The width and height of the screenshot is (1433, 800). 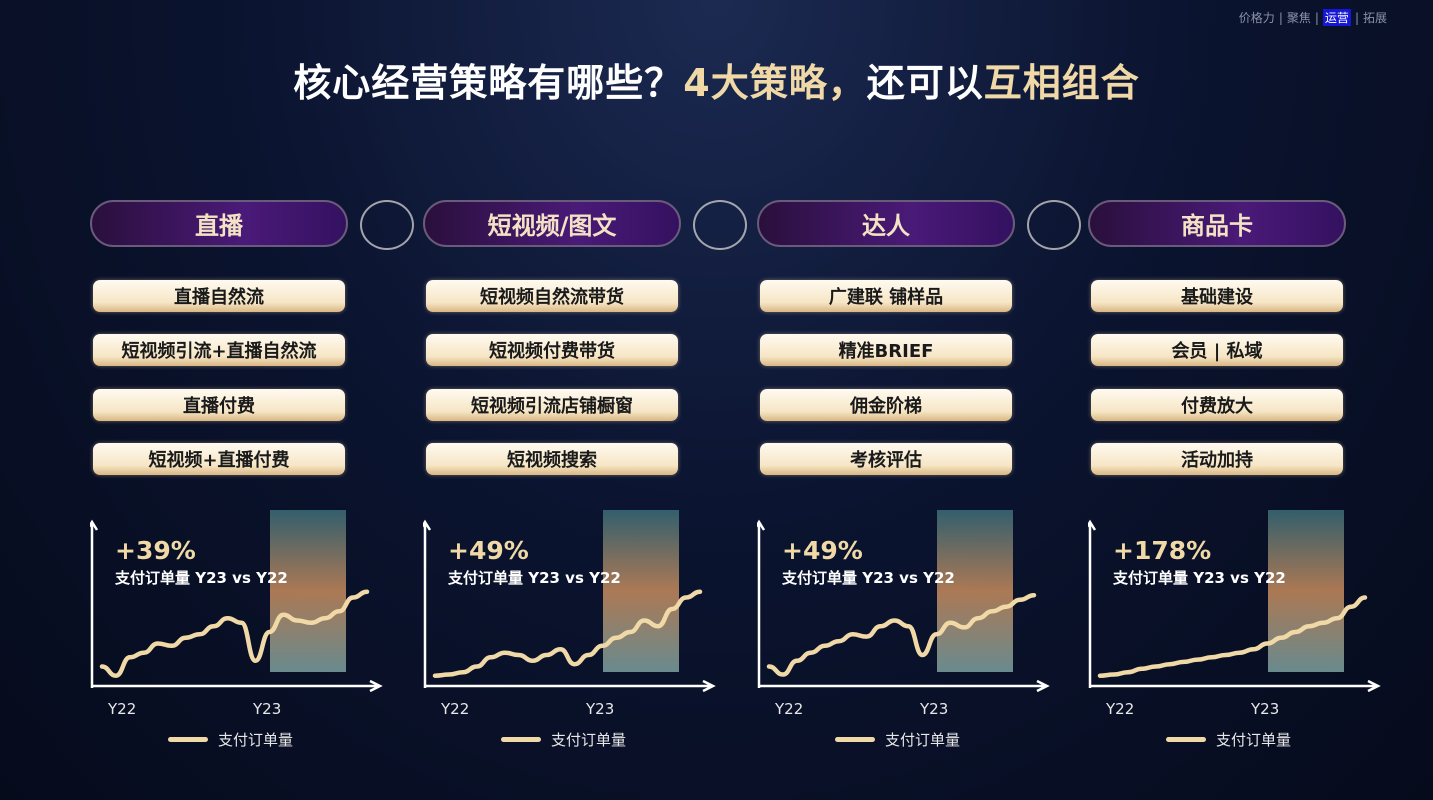 What do you see at coordinates (1217, 405) in the screenshot?
I see `strategy-item: 付费放大` at bounding box center [1217, 405].